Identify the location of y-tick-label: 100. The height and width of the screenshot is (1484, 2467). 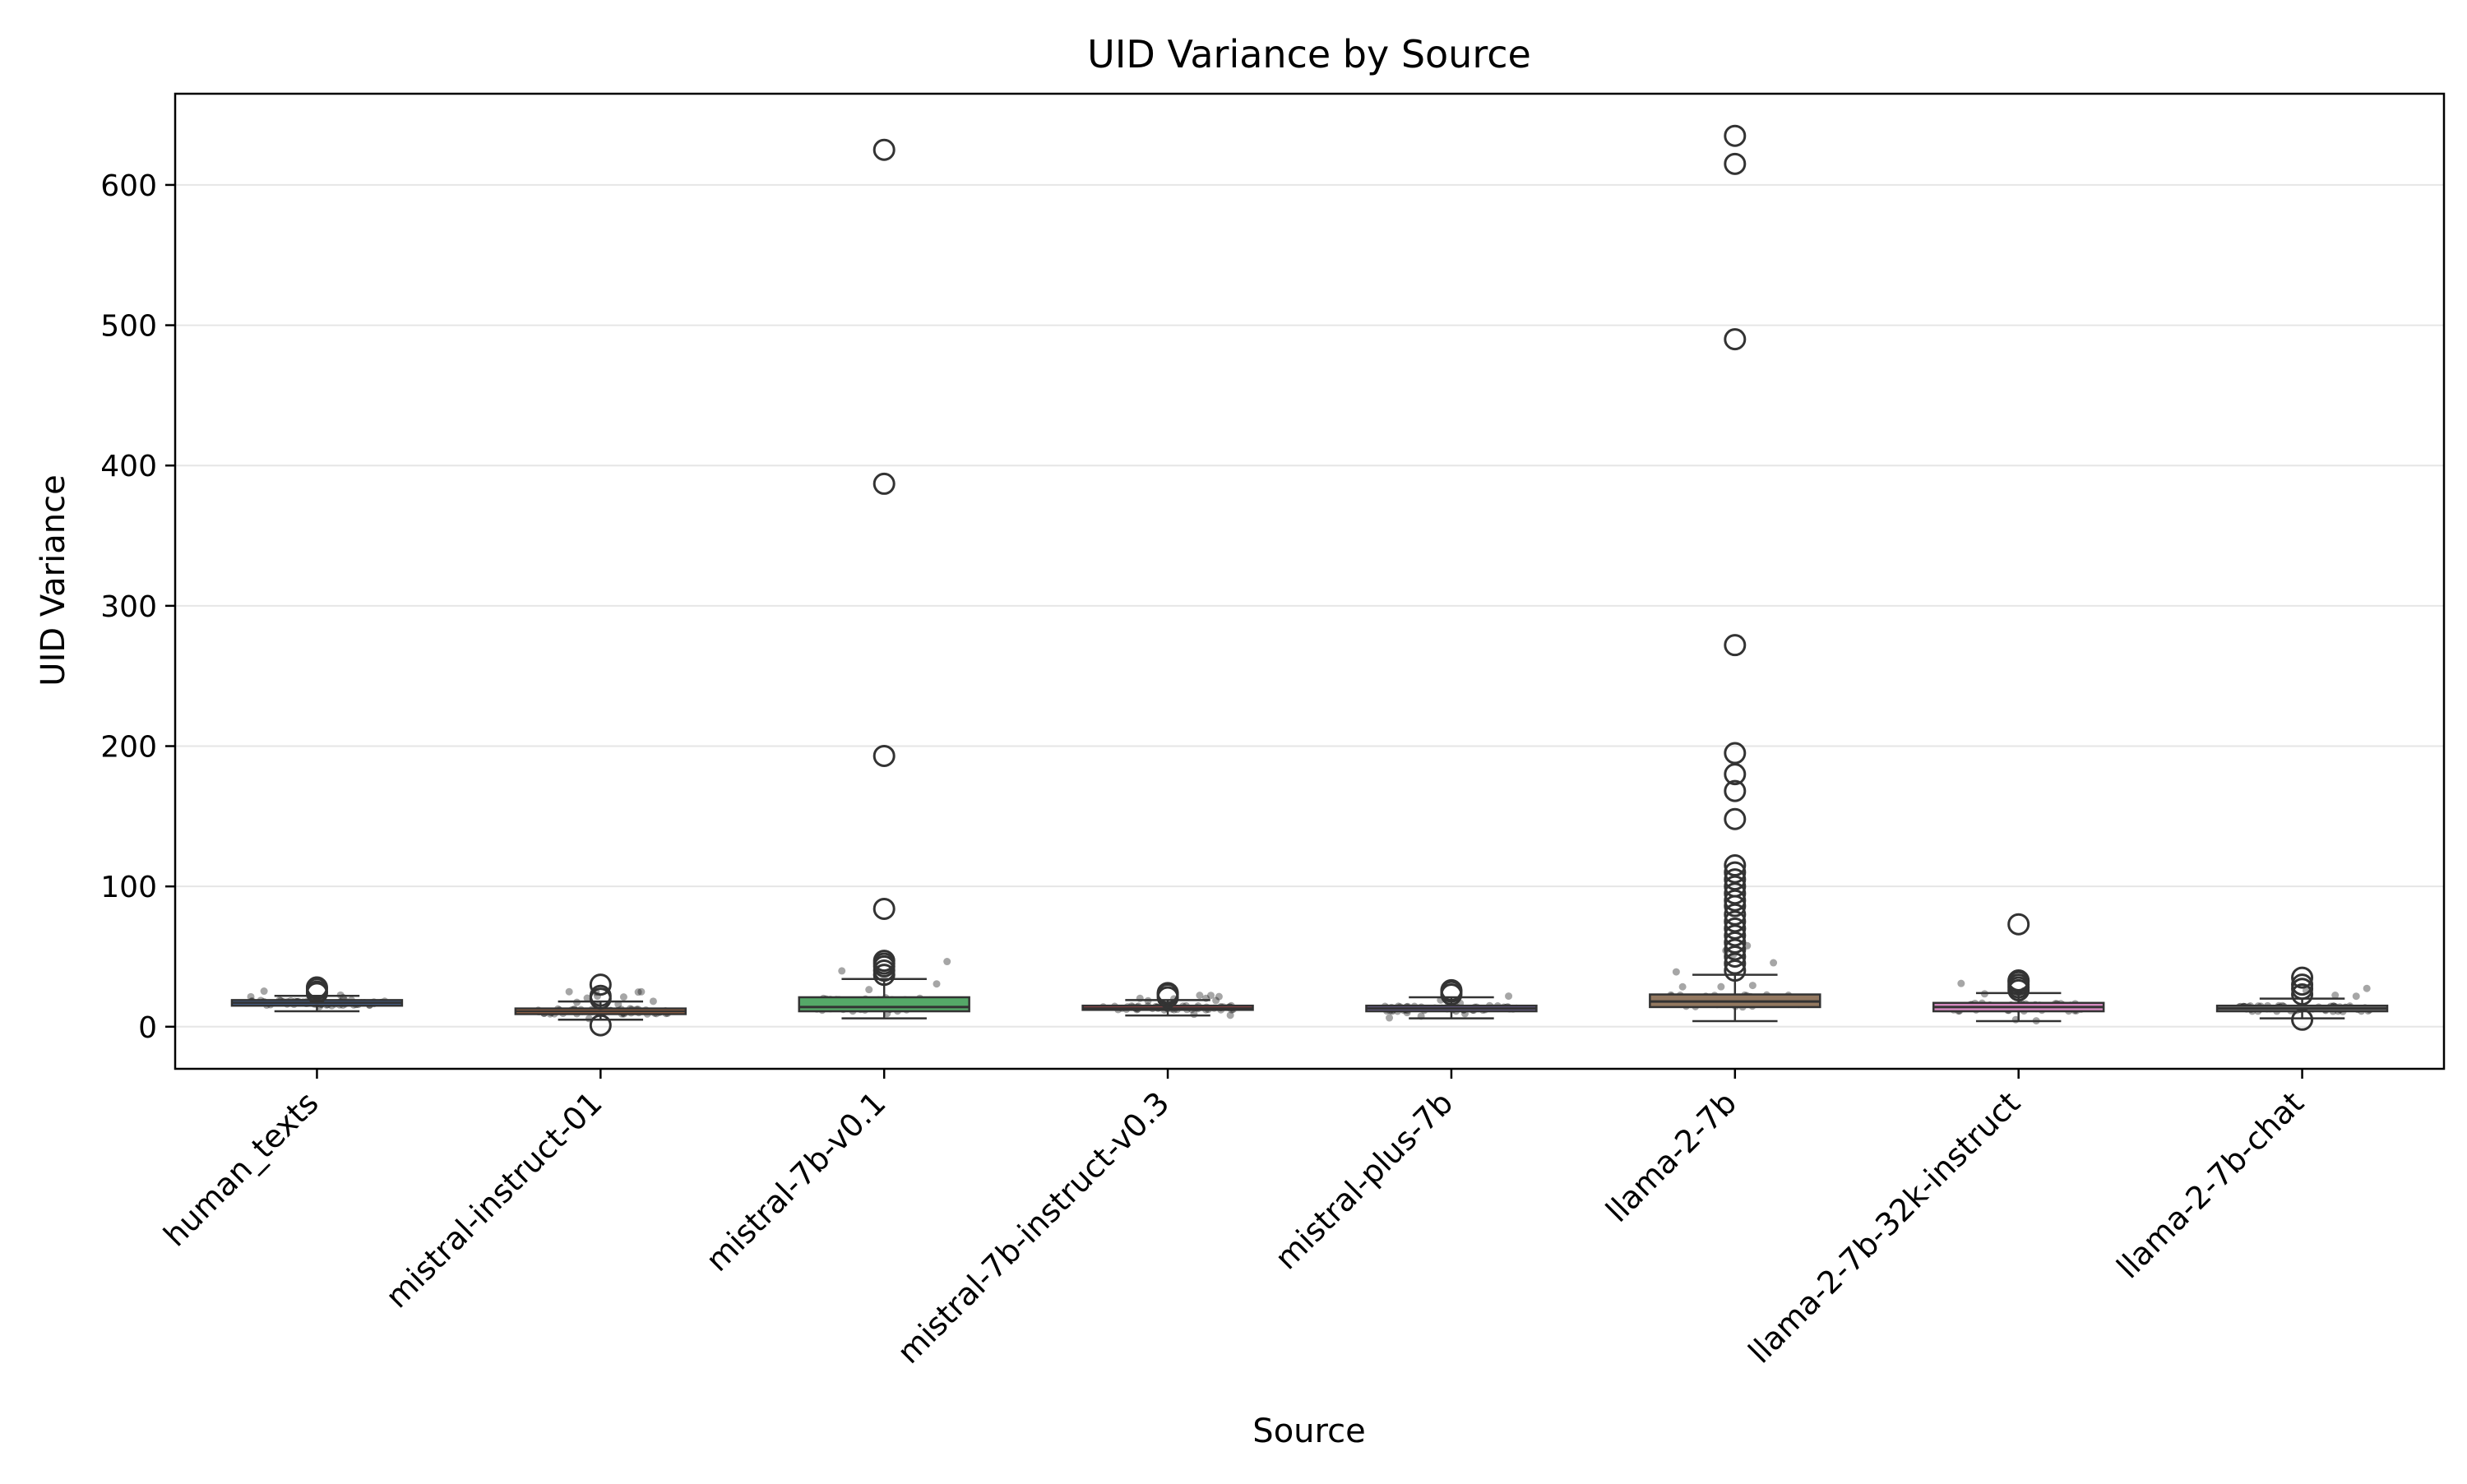
(128, 887).